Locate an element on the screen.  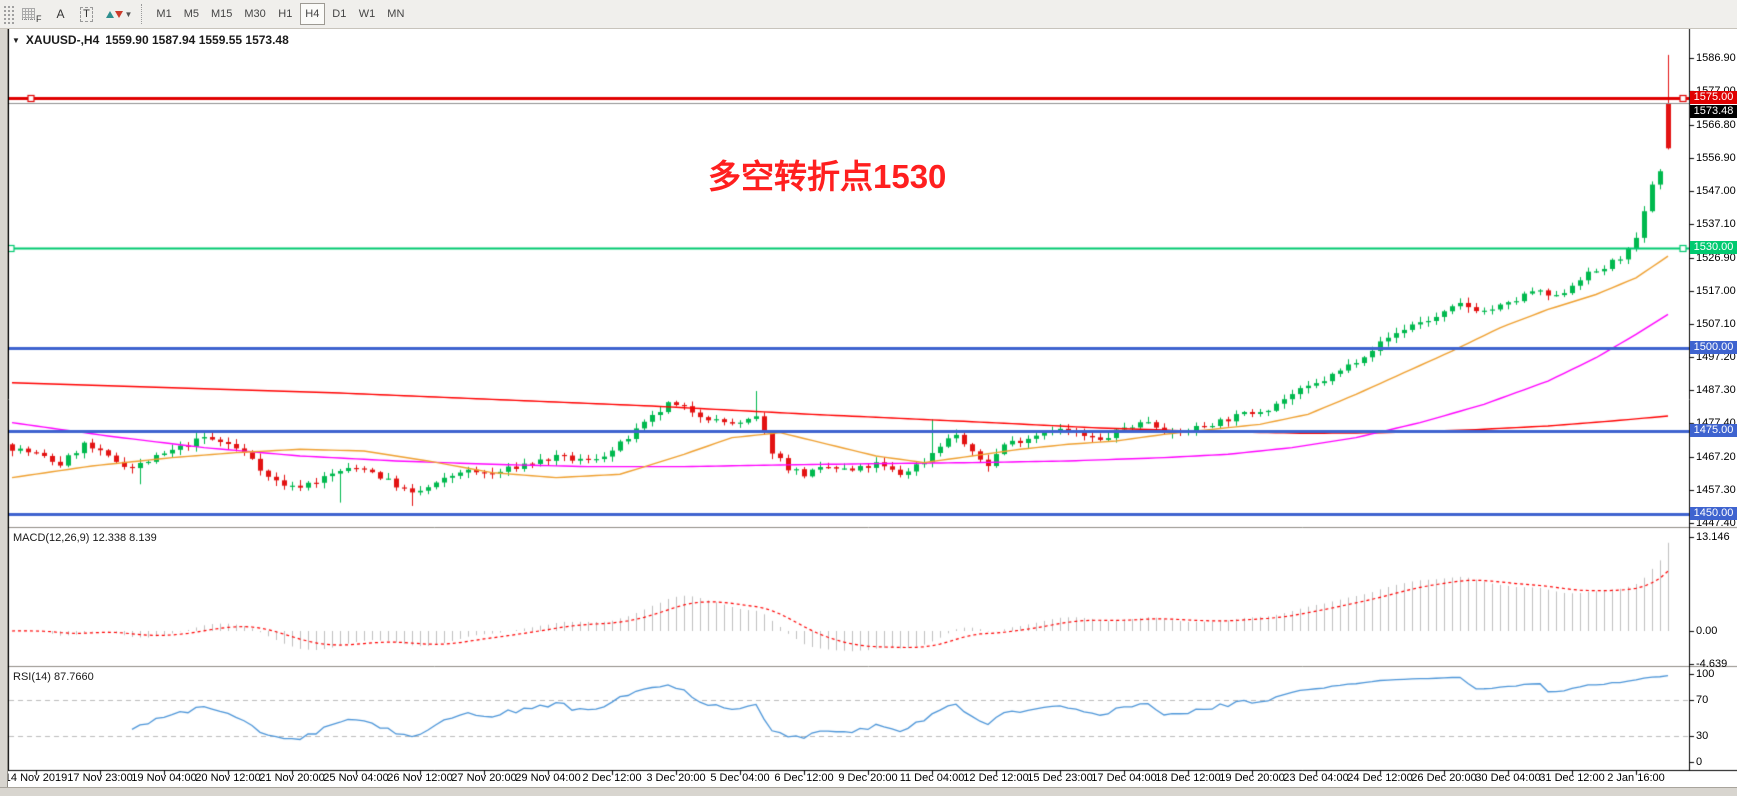
time-axis-label: 19 Nov 04:00 is located at coordinates (164, 778).